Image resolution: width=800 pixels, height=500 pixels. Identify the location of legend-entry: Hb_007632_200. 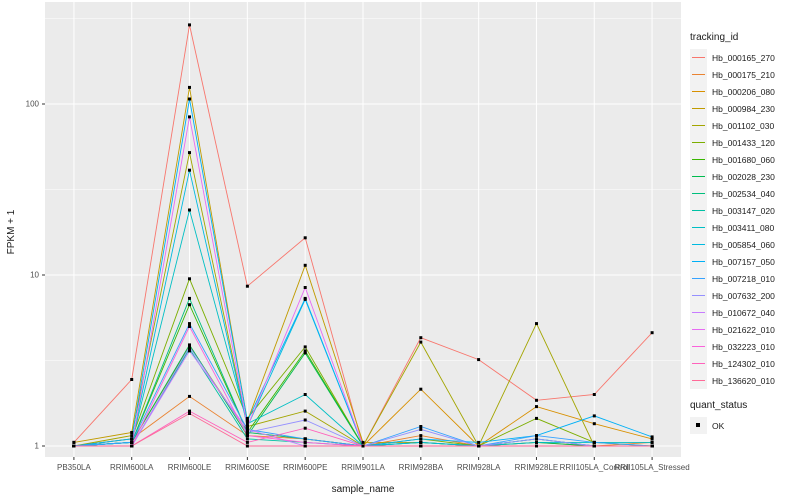
(732, 295).